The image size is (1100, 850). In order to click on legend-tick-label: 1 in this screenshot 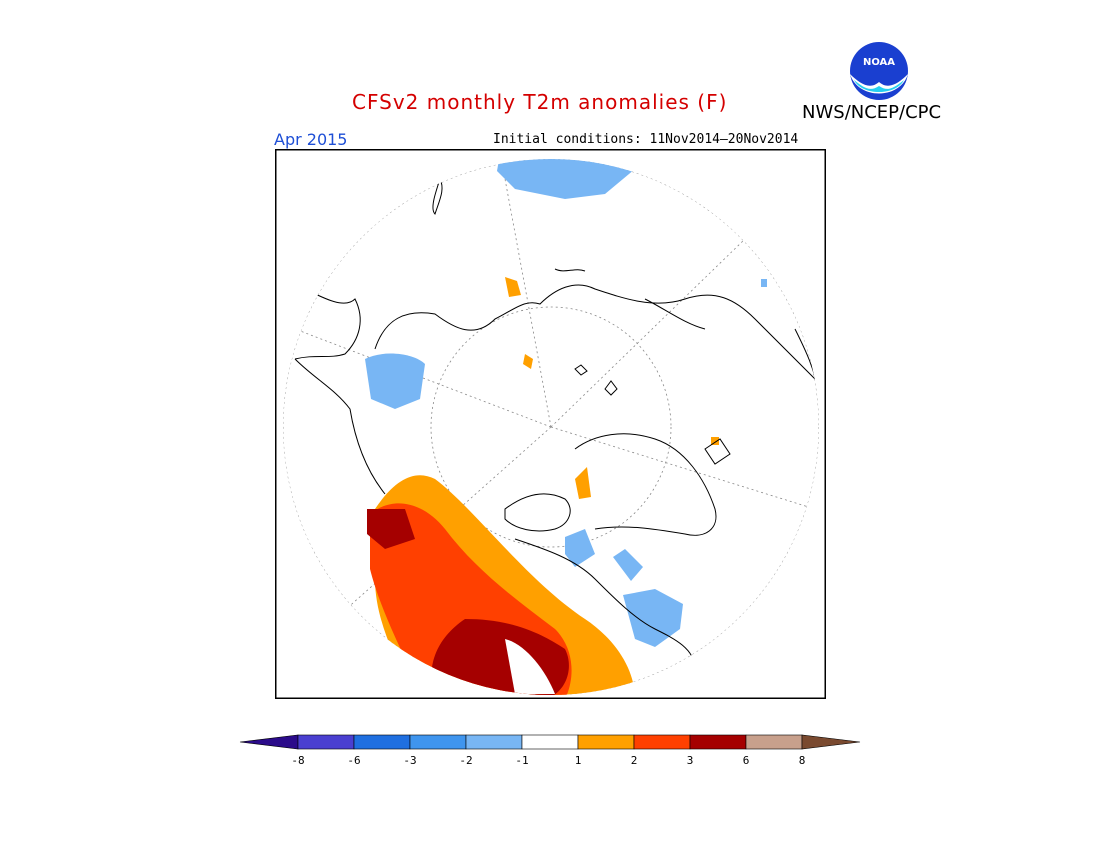, I will do `click(578, 760)`.